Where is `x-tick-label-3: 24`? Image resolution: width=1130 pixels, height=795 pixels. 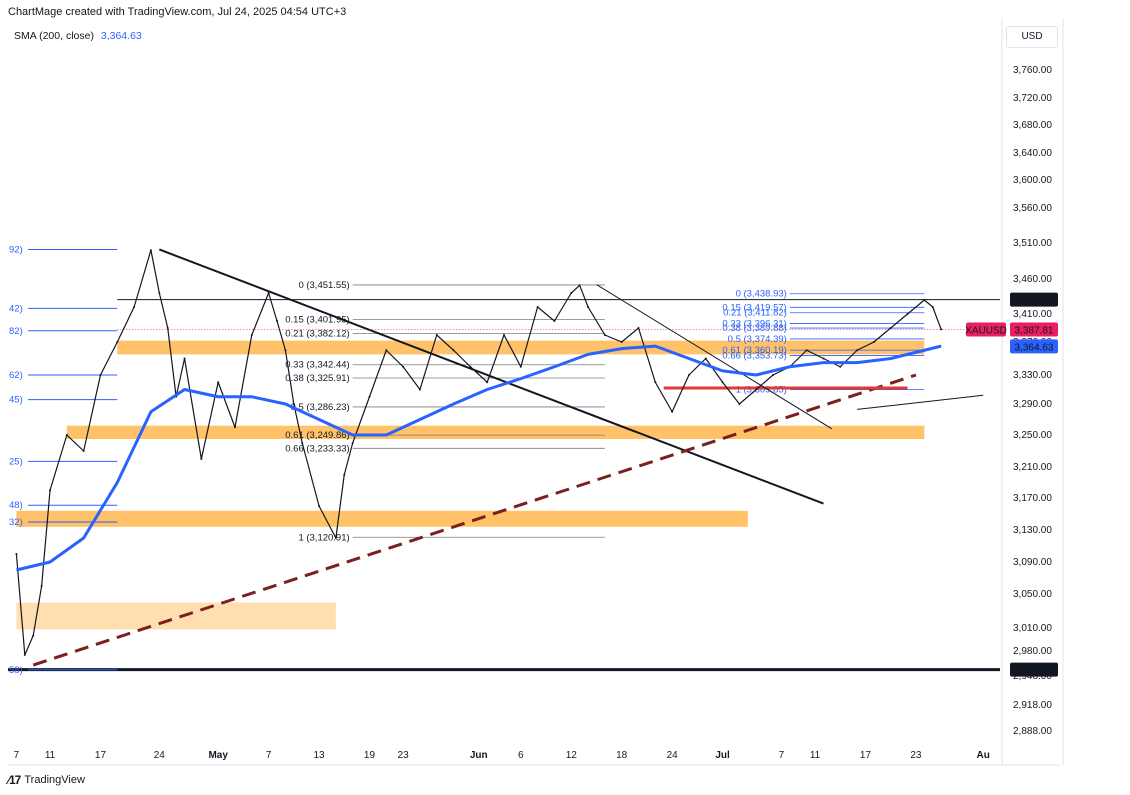
x-tick-label-3: 24 is located at coordinates (160, 755).